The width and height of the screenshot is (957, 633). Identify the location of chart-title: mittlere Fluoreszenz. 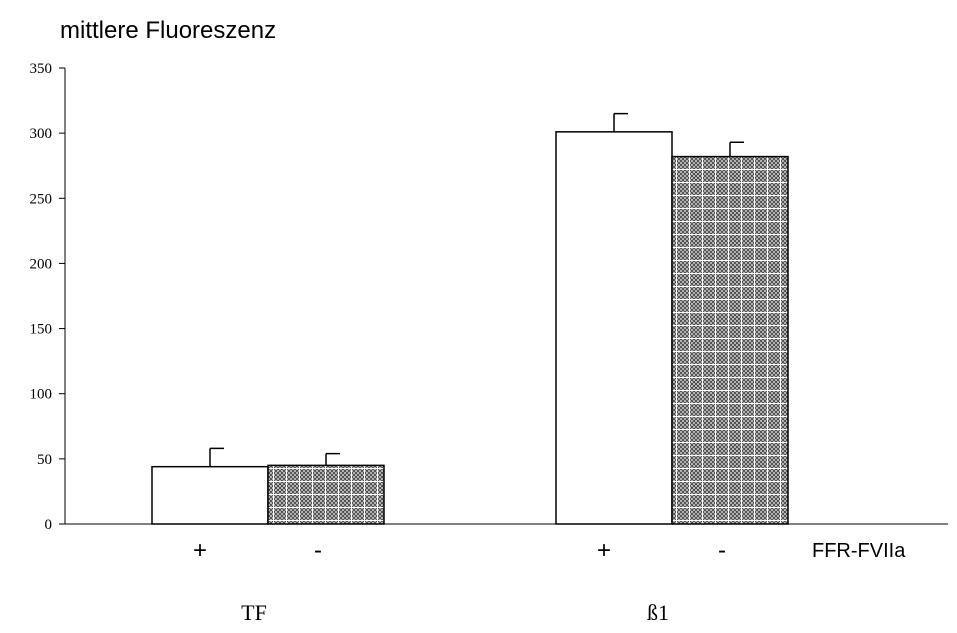
(168, 30).